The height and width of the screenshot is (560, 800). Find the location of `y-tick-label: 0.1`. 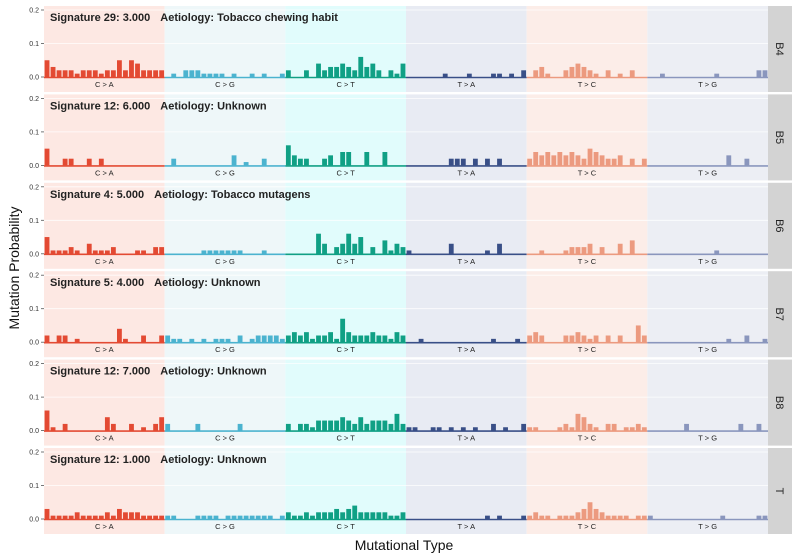

y-tick-label: 0.1 is located at coordinates (34, 132).